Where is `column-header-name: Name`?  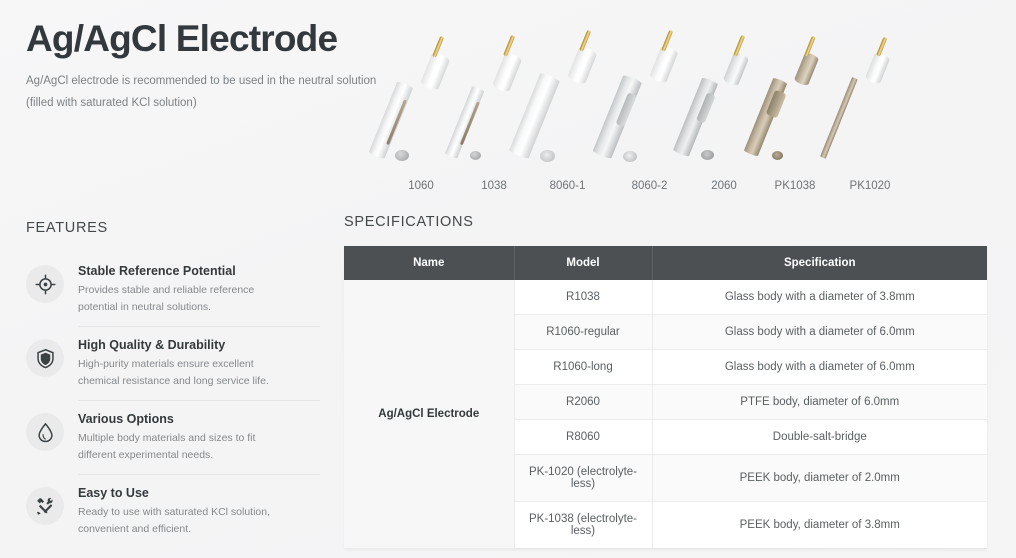
column-header-name: Name is located at coordinates (429, 263).